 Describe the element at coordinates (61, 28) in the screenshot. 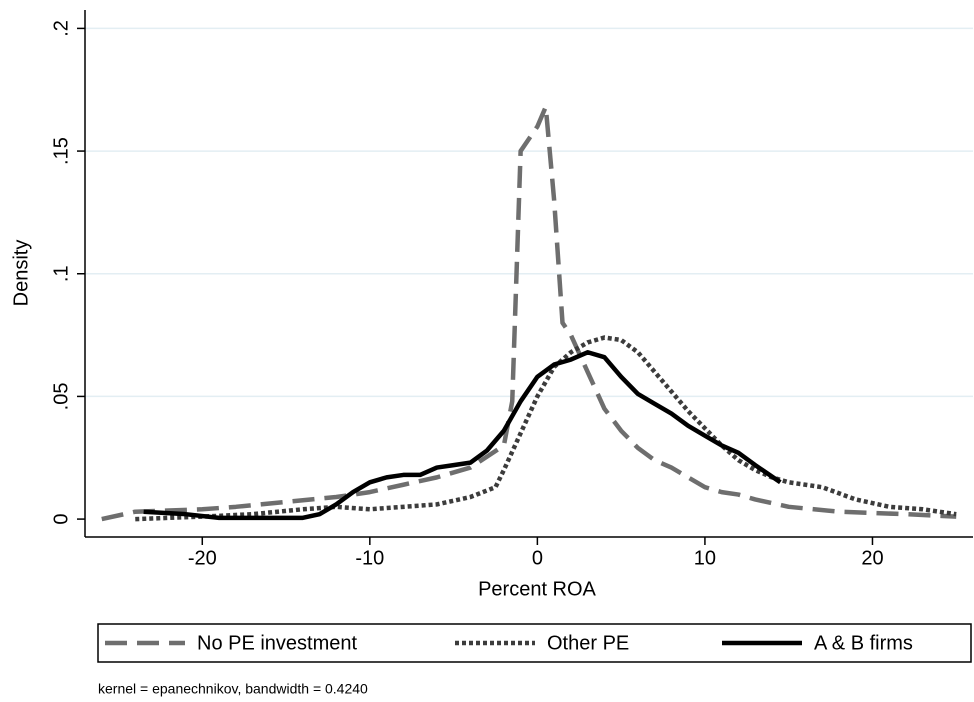

I see `y-tick-label: .2` at that location.